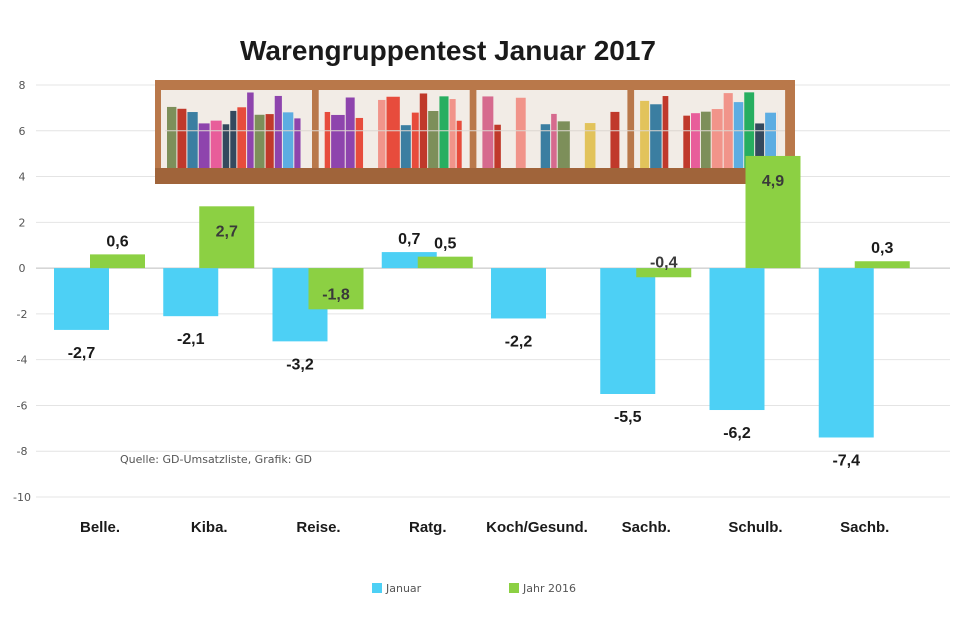  I want to click on category-label: Reise., so click(318, 527).